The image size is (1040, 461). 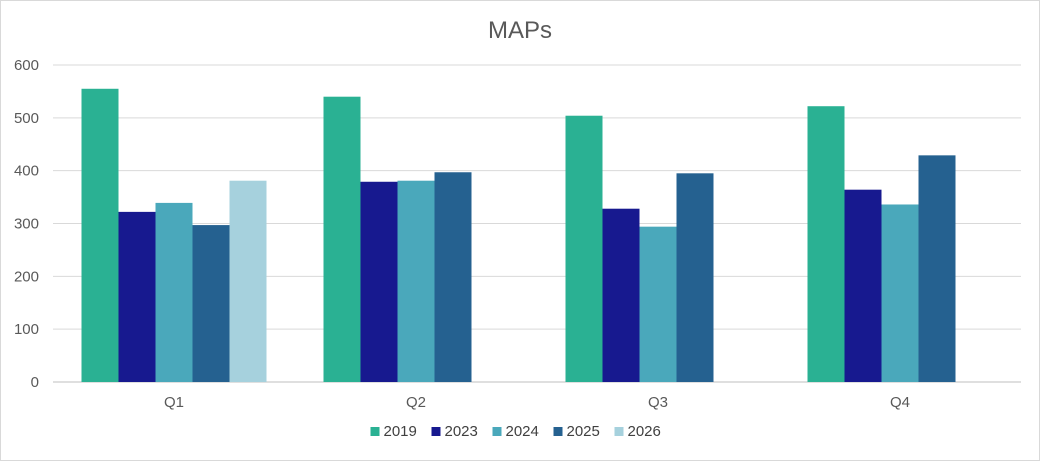 What do you see at coordinates (461, 431) in the screenshot?
I see `legend-label-2023: 2023` at bounding box center [461, 431].